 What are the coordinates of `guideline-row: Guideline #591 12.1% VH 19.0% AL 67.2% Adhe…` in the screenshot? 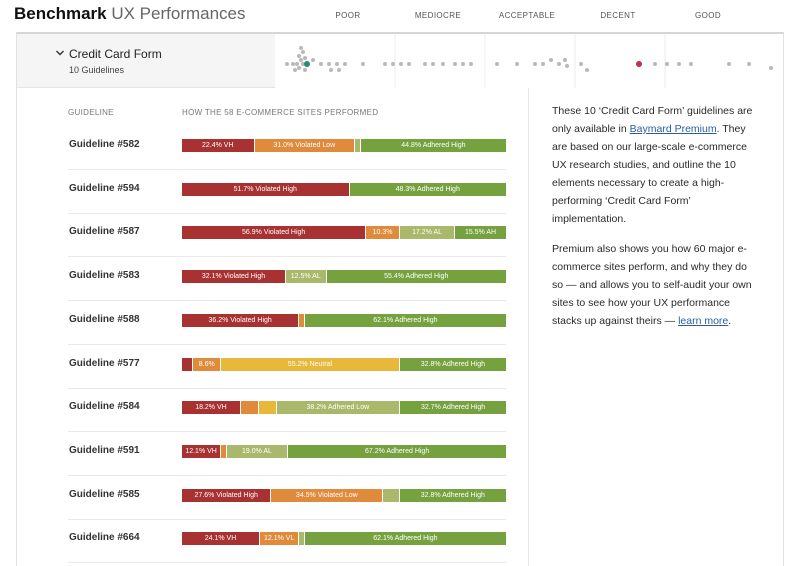 It's located at (287, 454).